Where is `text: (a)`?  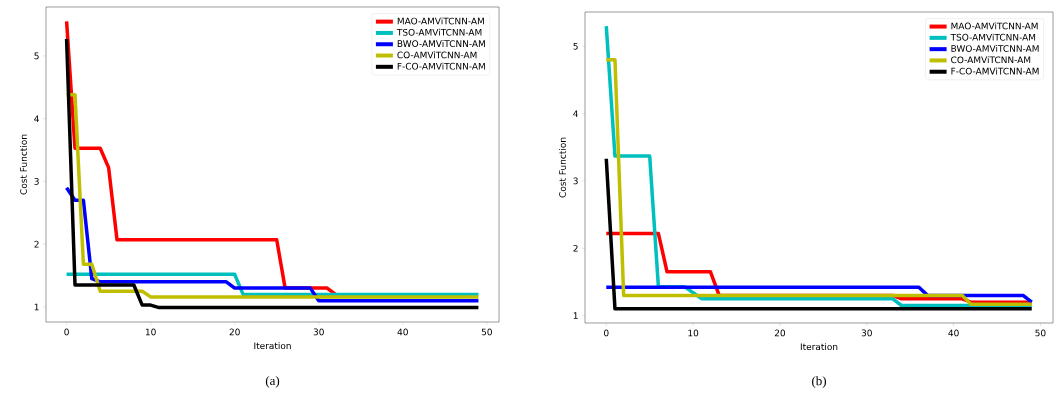 text: (a) is located at coordinates (272, 381).